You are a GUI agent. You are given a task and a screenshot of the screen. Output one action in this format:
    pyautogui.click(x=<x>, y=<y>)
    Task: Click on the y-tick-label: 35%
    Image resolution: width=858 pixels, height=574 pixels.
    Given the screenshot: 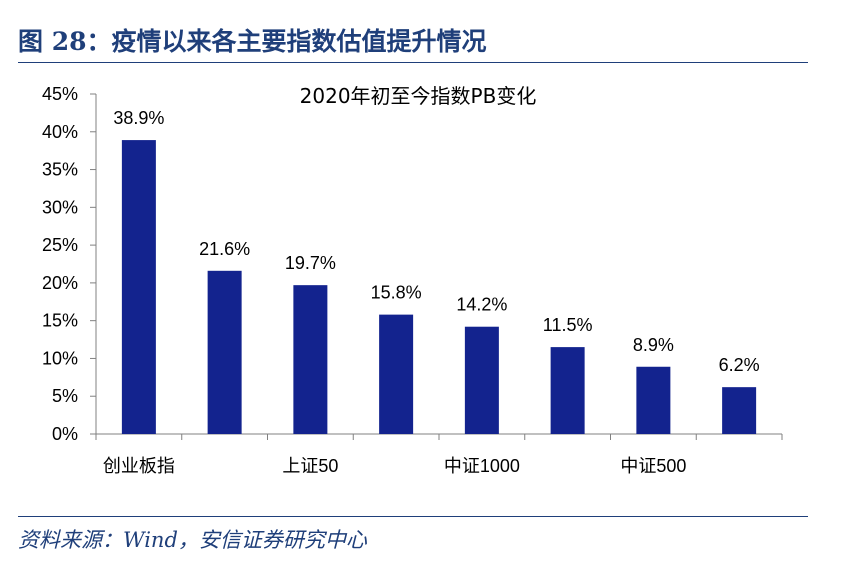 What is the action you would take?
    pyautogui.click(x=60, y=170)
    